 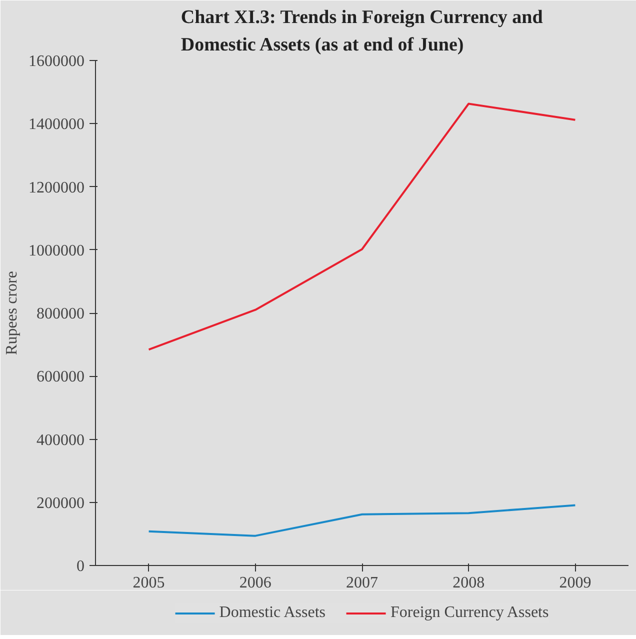 What do you see at coordinates (60, 314) in the screenshot?
I see `y-tick-label: 800000` at bounding box center [60, 314].